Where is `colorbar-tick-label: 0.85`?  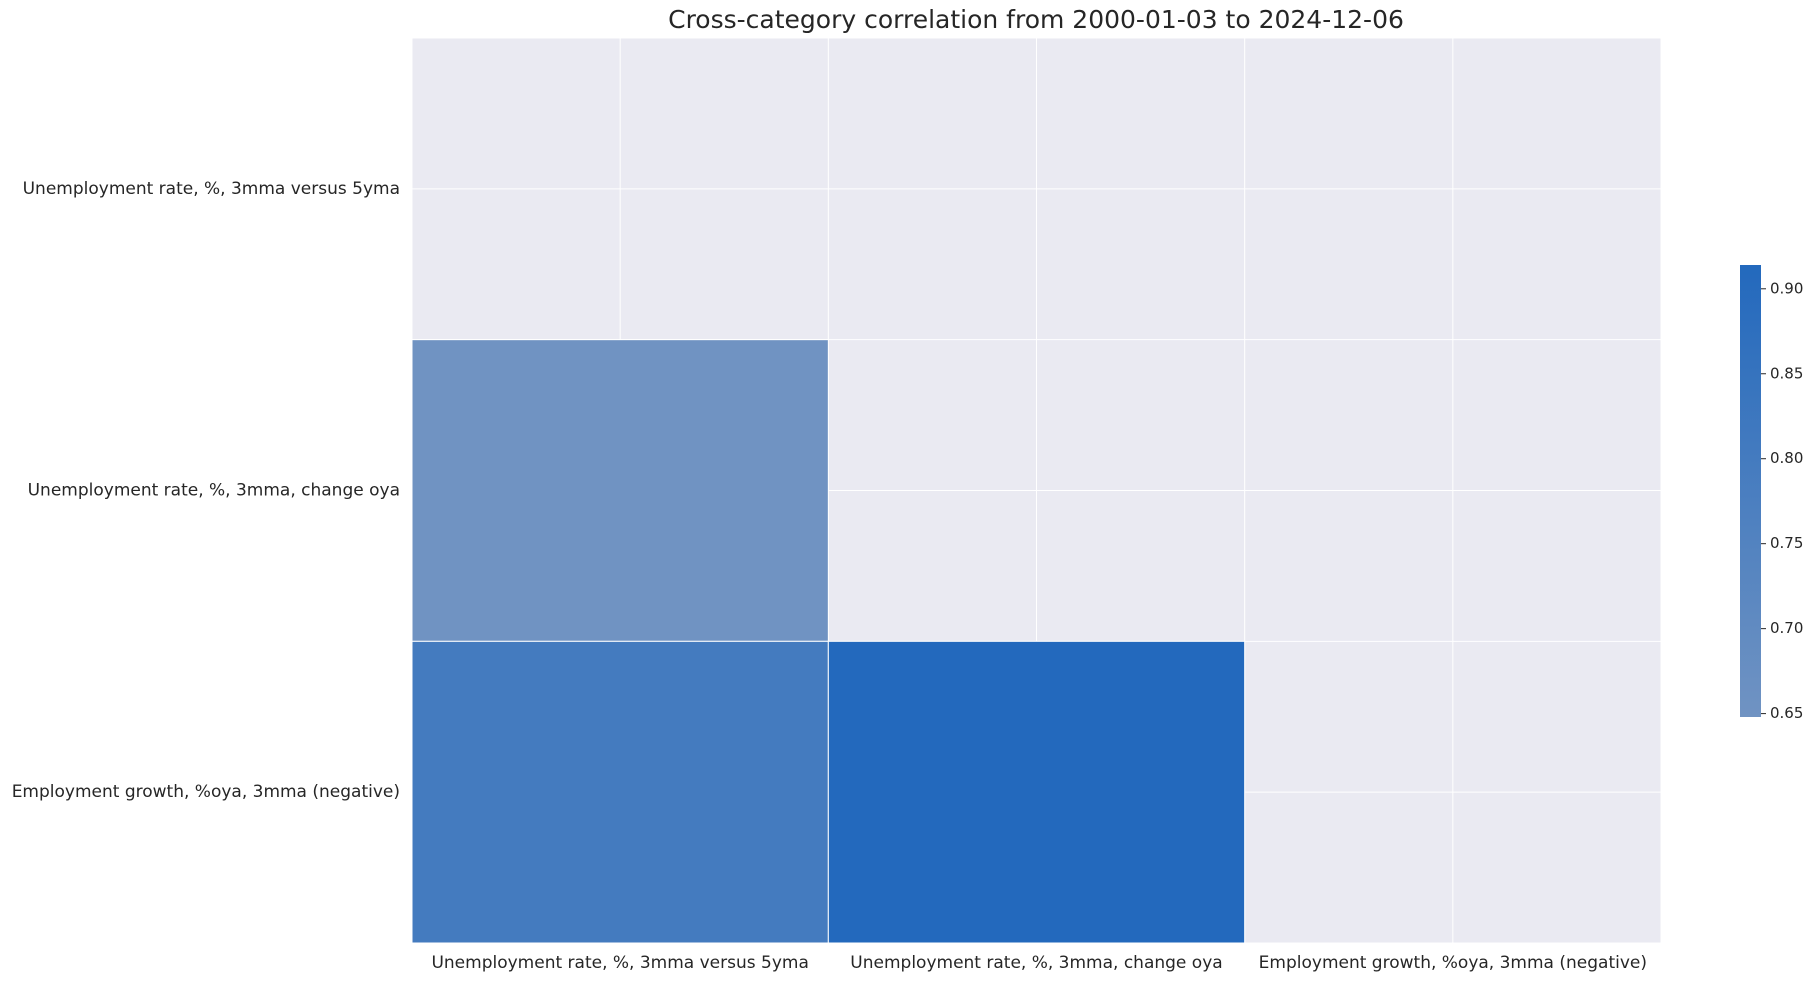
colorbar-tick-label: 0.85 is located at coordinates (1786, 373).